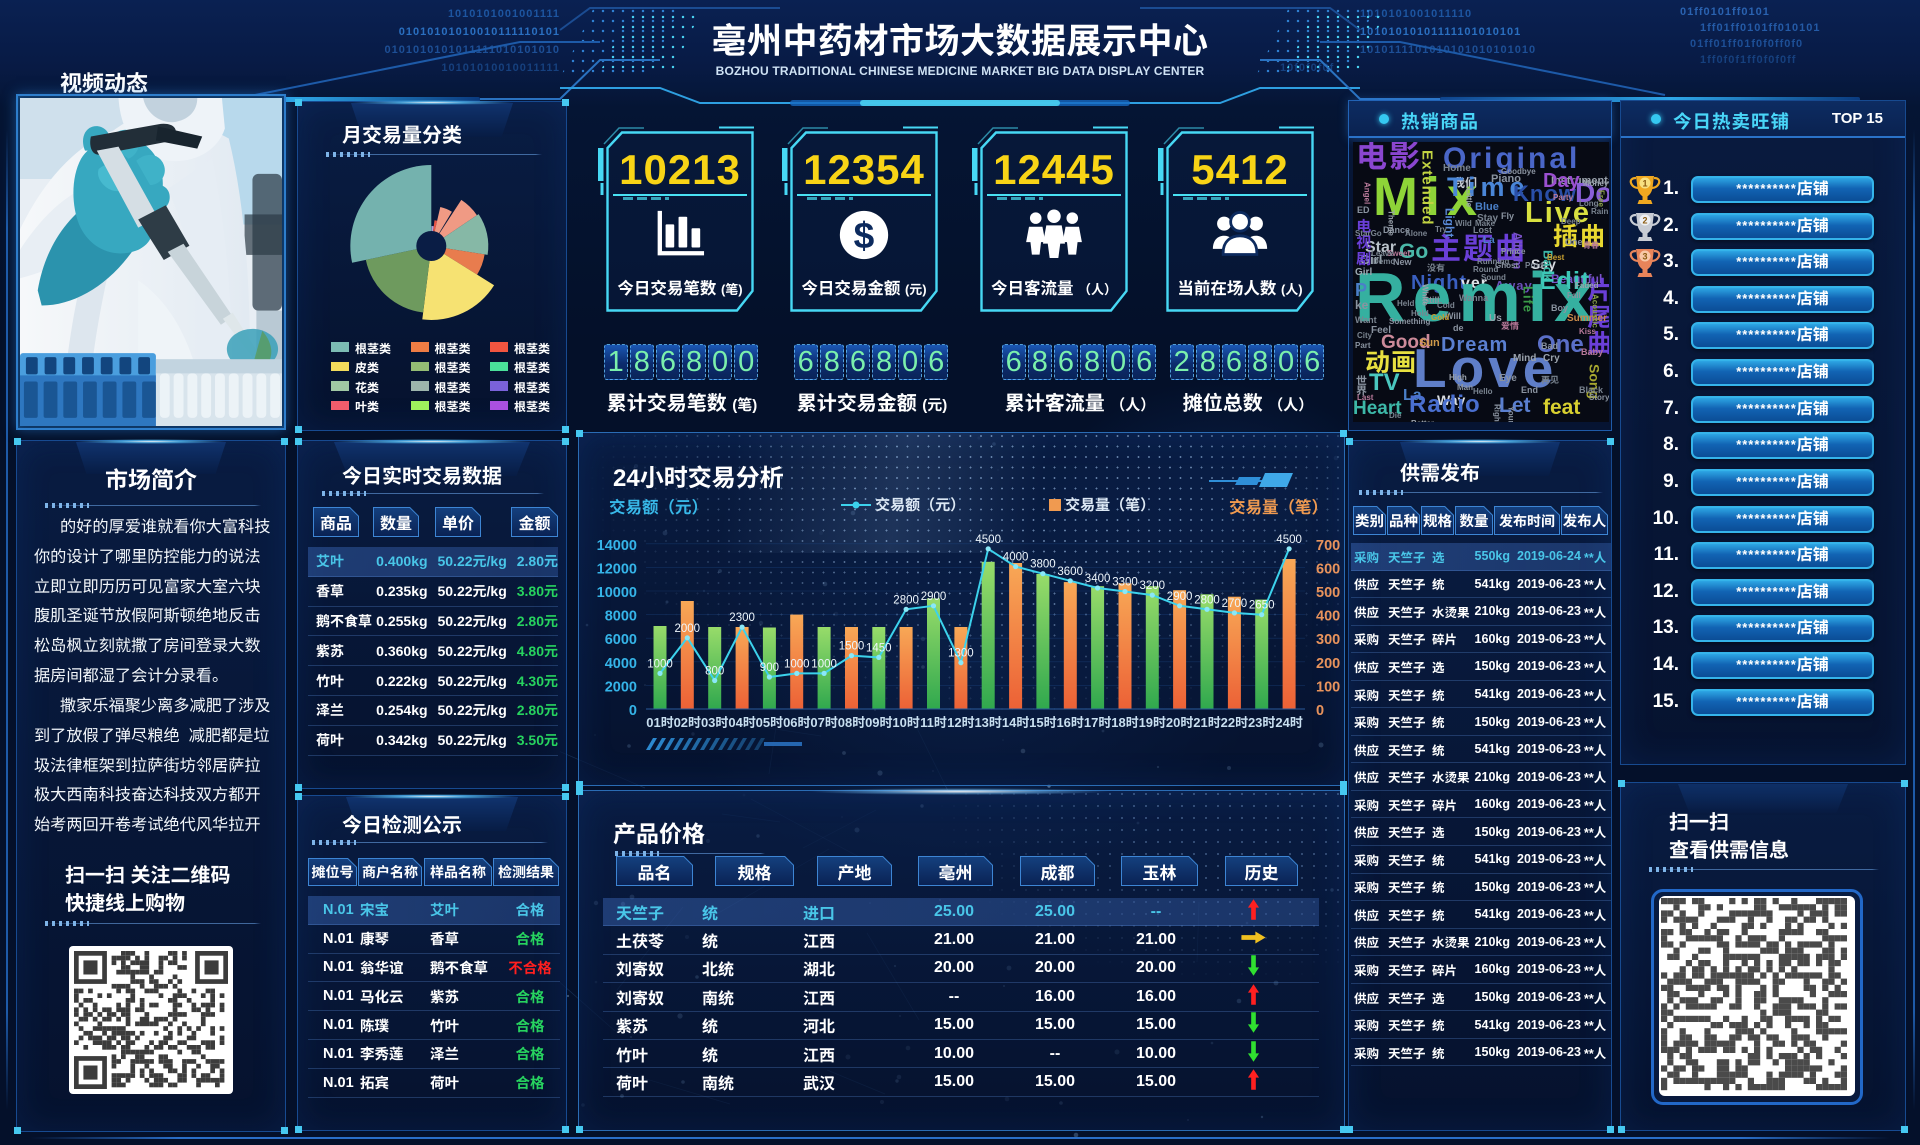 The image size is (1920, 1145). Describe the element at coordinates (1328, 664) in the screenshot. I see `svg-text: 200` at that location.